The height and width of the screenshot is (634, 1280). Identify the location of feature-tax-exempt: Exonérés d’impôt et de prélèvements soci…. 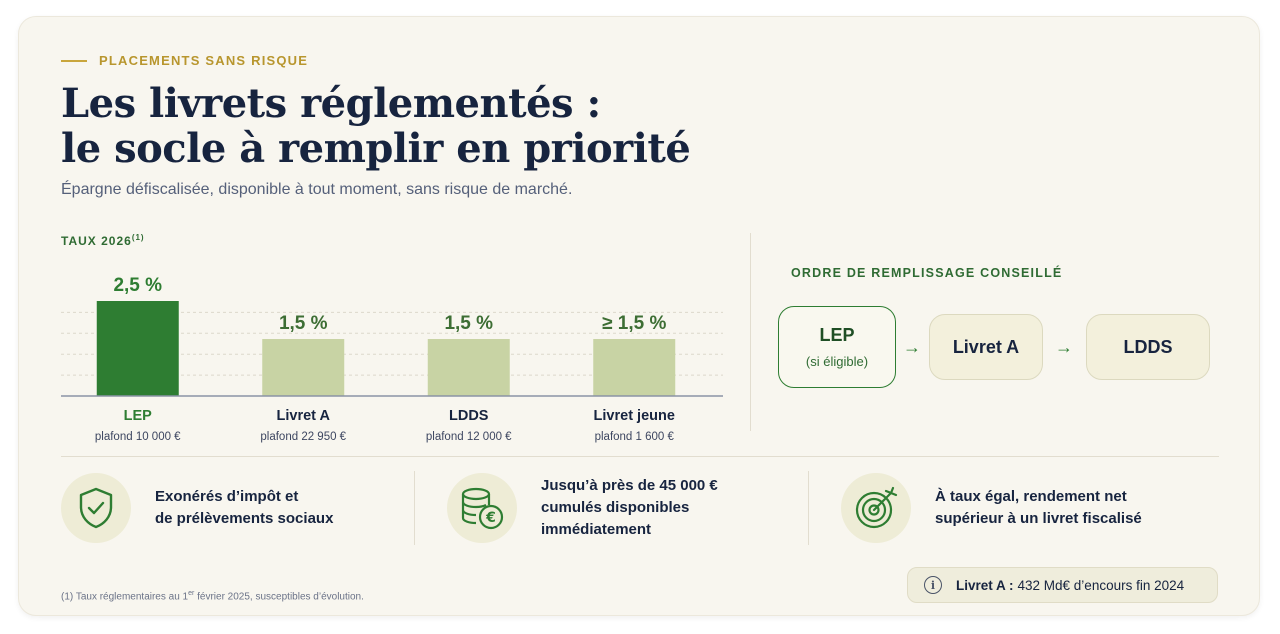
(197, 508).